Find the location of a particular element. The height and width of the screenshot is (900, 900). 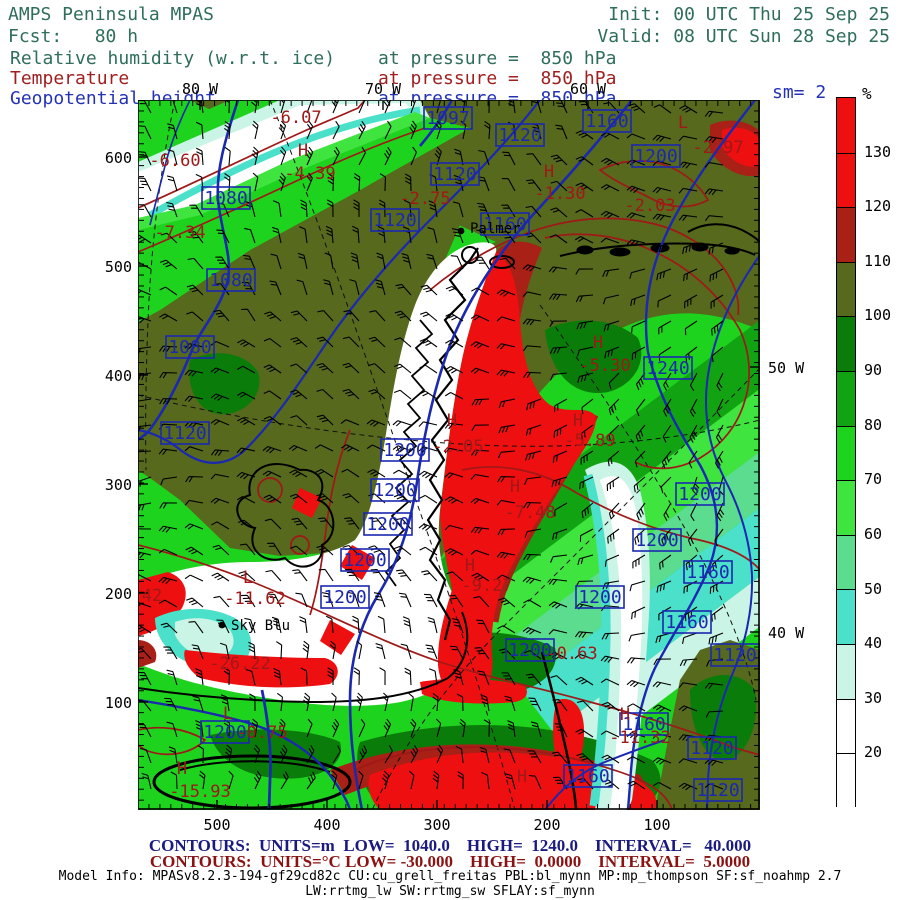

svg-text: 1240 is located at coordinates (667, 368).